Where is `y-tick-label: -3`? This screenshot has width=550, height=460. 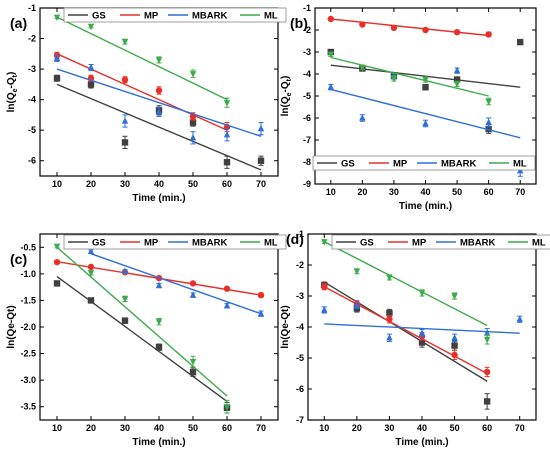
y-tick-label: -3 is located at coordinates (307, 52).